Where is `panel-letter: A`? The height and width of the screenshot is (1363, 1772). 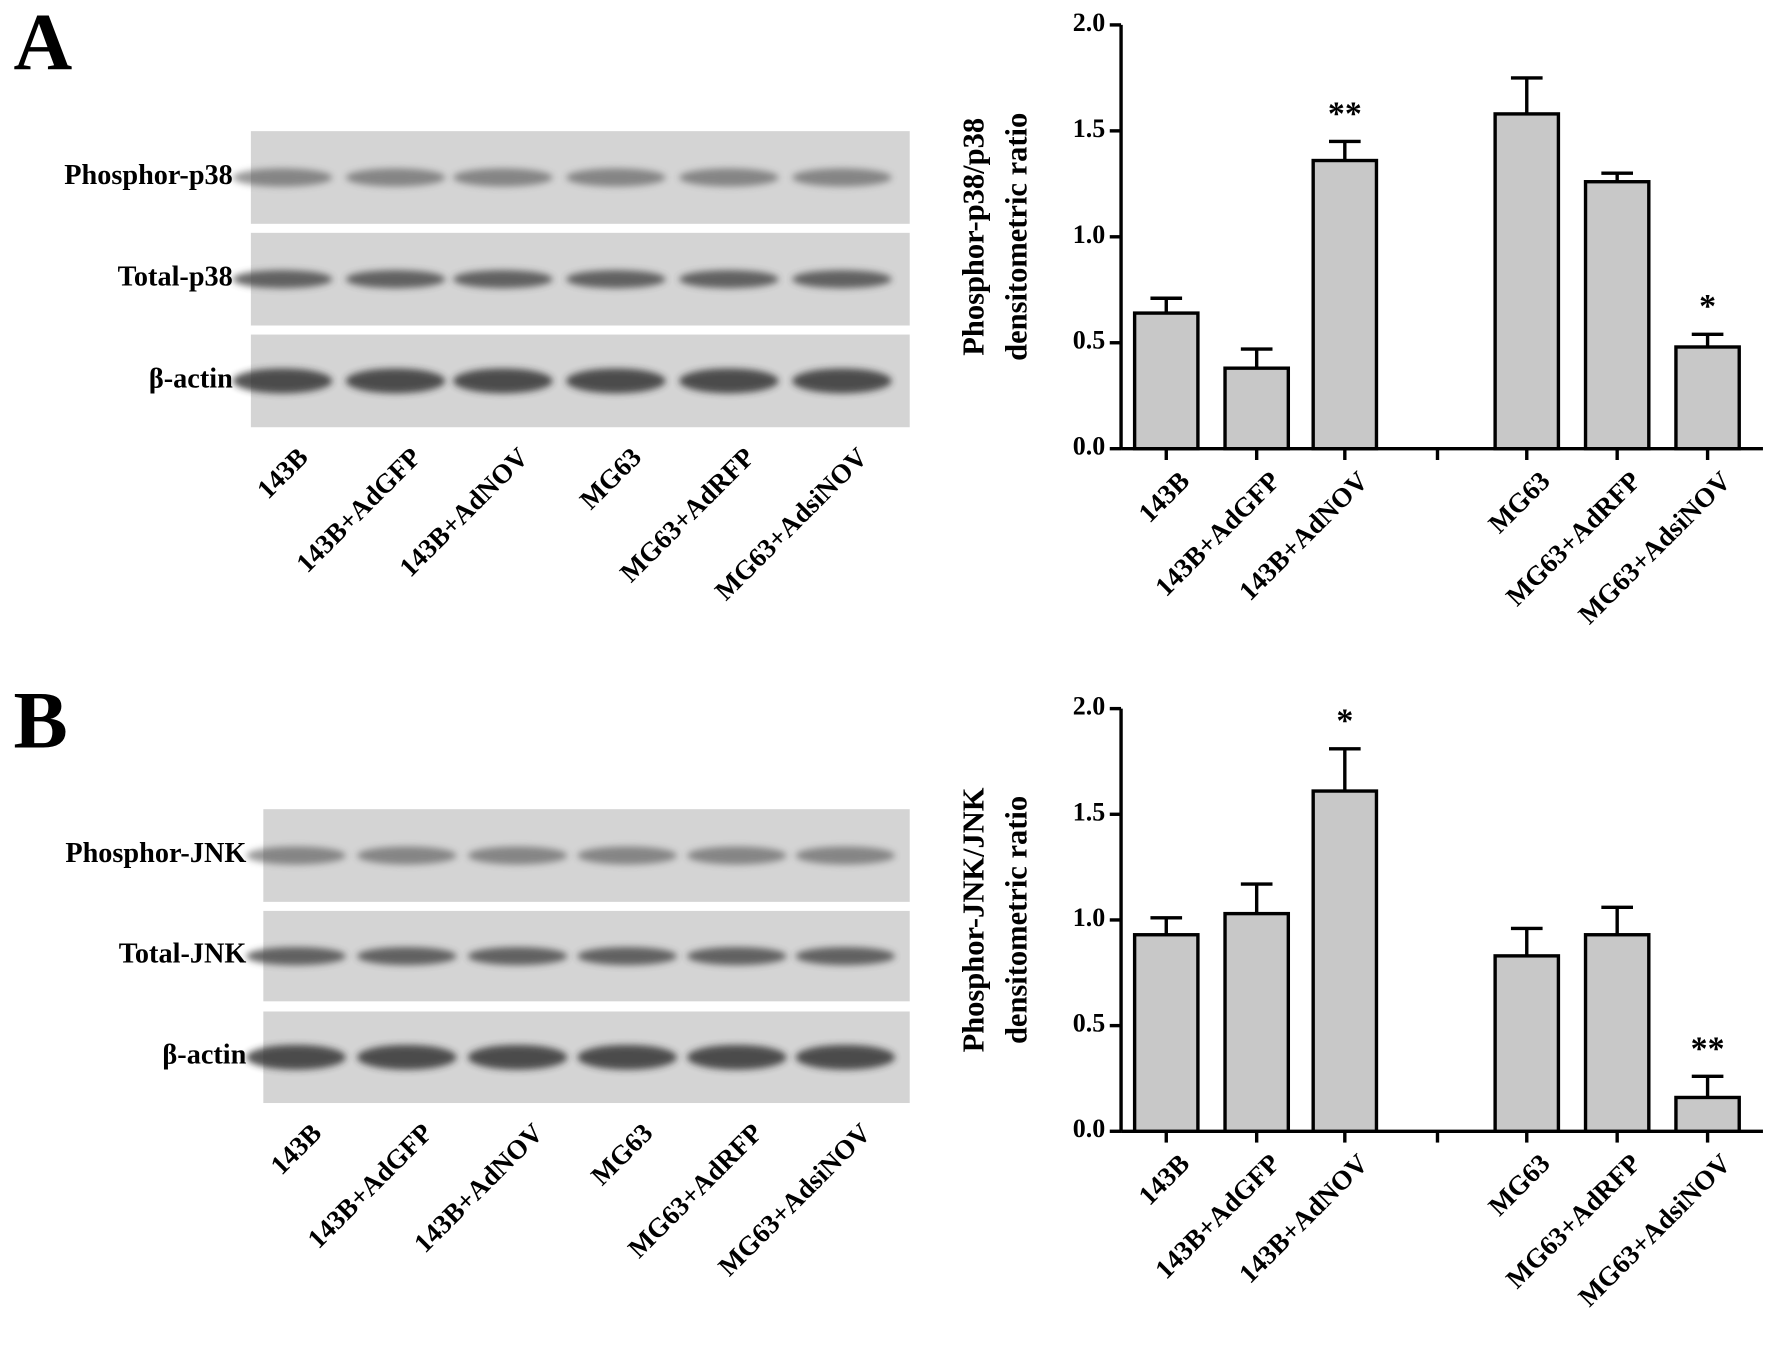
panel-letter: A is located at coordinates (43, 44).